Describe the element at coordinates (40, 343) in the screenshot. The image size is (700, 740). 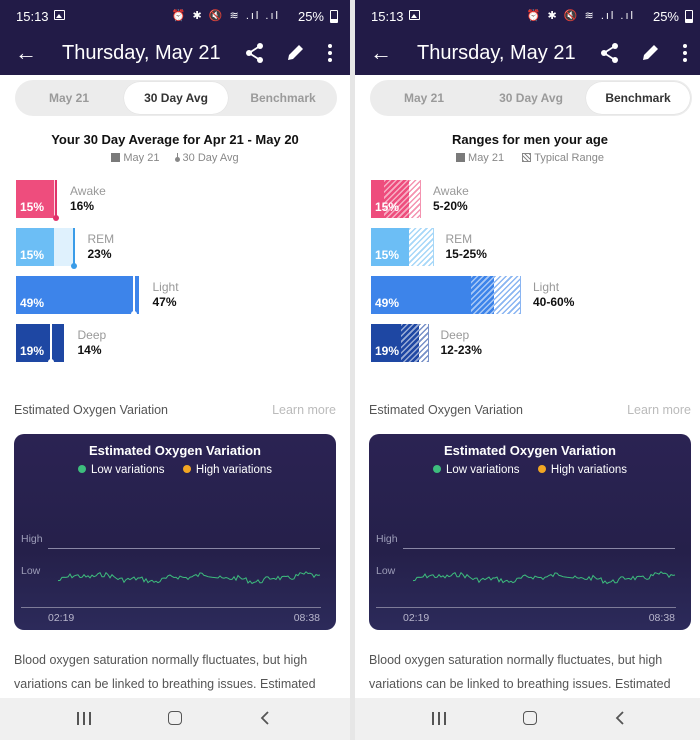
I see `stage-fill-deep` at that location.